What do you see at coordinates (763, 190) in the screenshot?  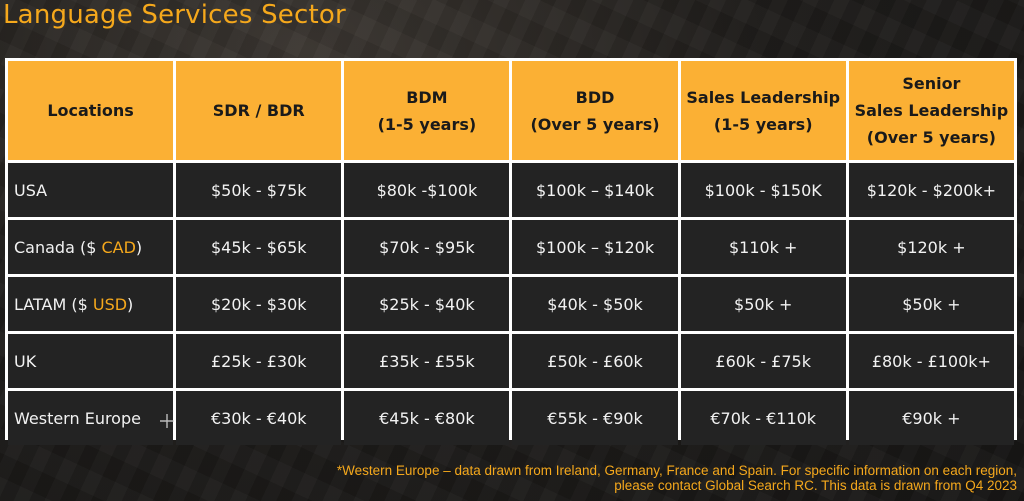 I see `salary-cell: $100k - $150K` at bounding box center [763, 190].